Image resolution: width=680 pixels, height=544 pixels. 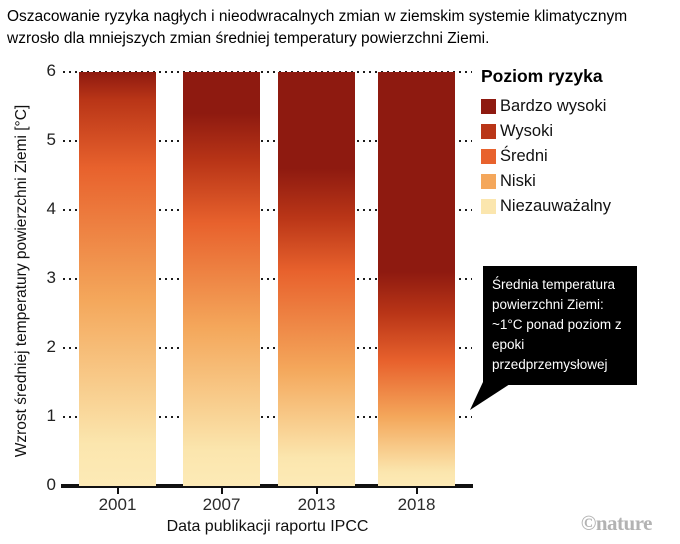 What do you see at coordinates (51, 277) in the screenshot?
I see `y-tick-label-3: 3` at bounding box center [51, 277].